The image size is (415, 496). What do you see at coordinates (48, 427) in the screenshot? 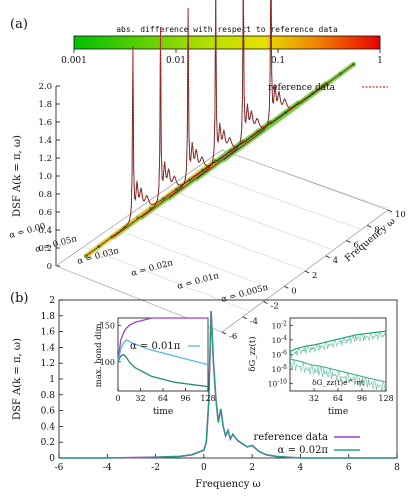
I see `panel-b-ytick-label: 0.4` at bounding box center [48, 427].